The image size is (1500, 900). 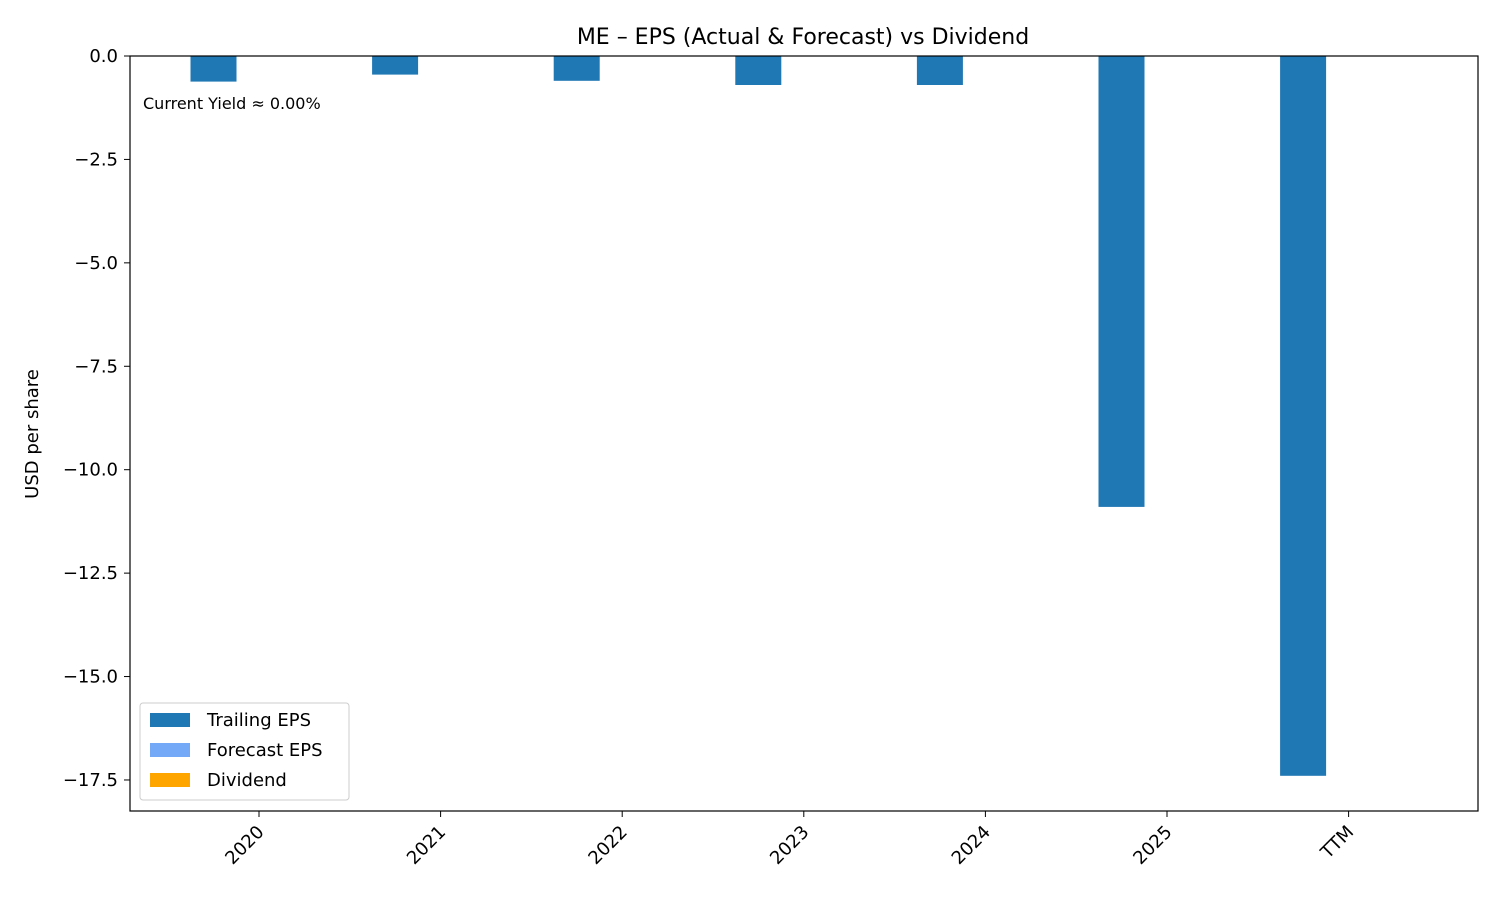 I want to click on bar-trailing-eps-2020, so click(x=213, y=69).